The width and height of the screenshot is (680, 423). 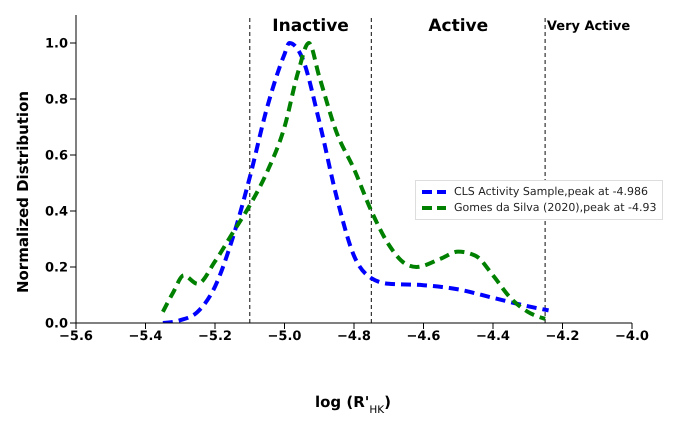 What do you see at coordinates (56, 268) in the screenshot?
I see `y-tick-label: 0.2` at bounding box center [56, 268].